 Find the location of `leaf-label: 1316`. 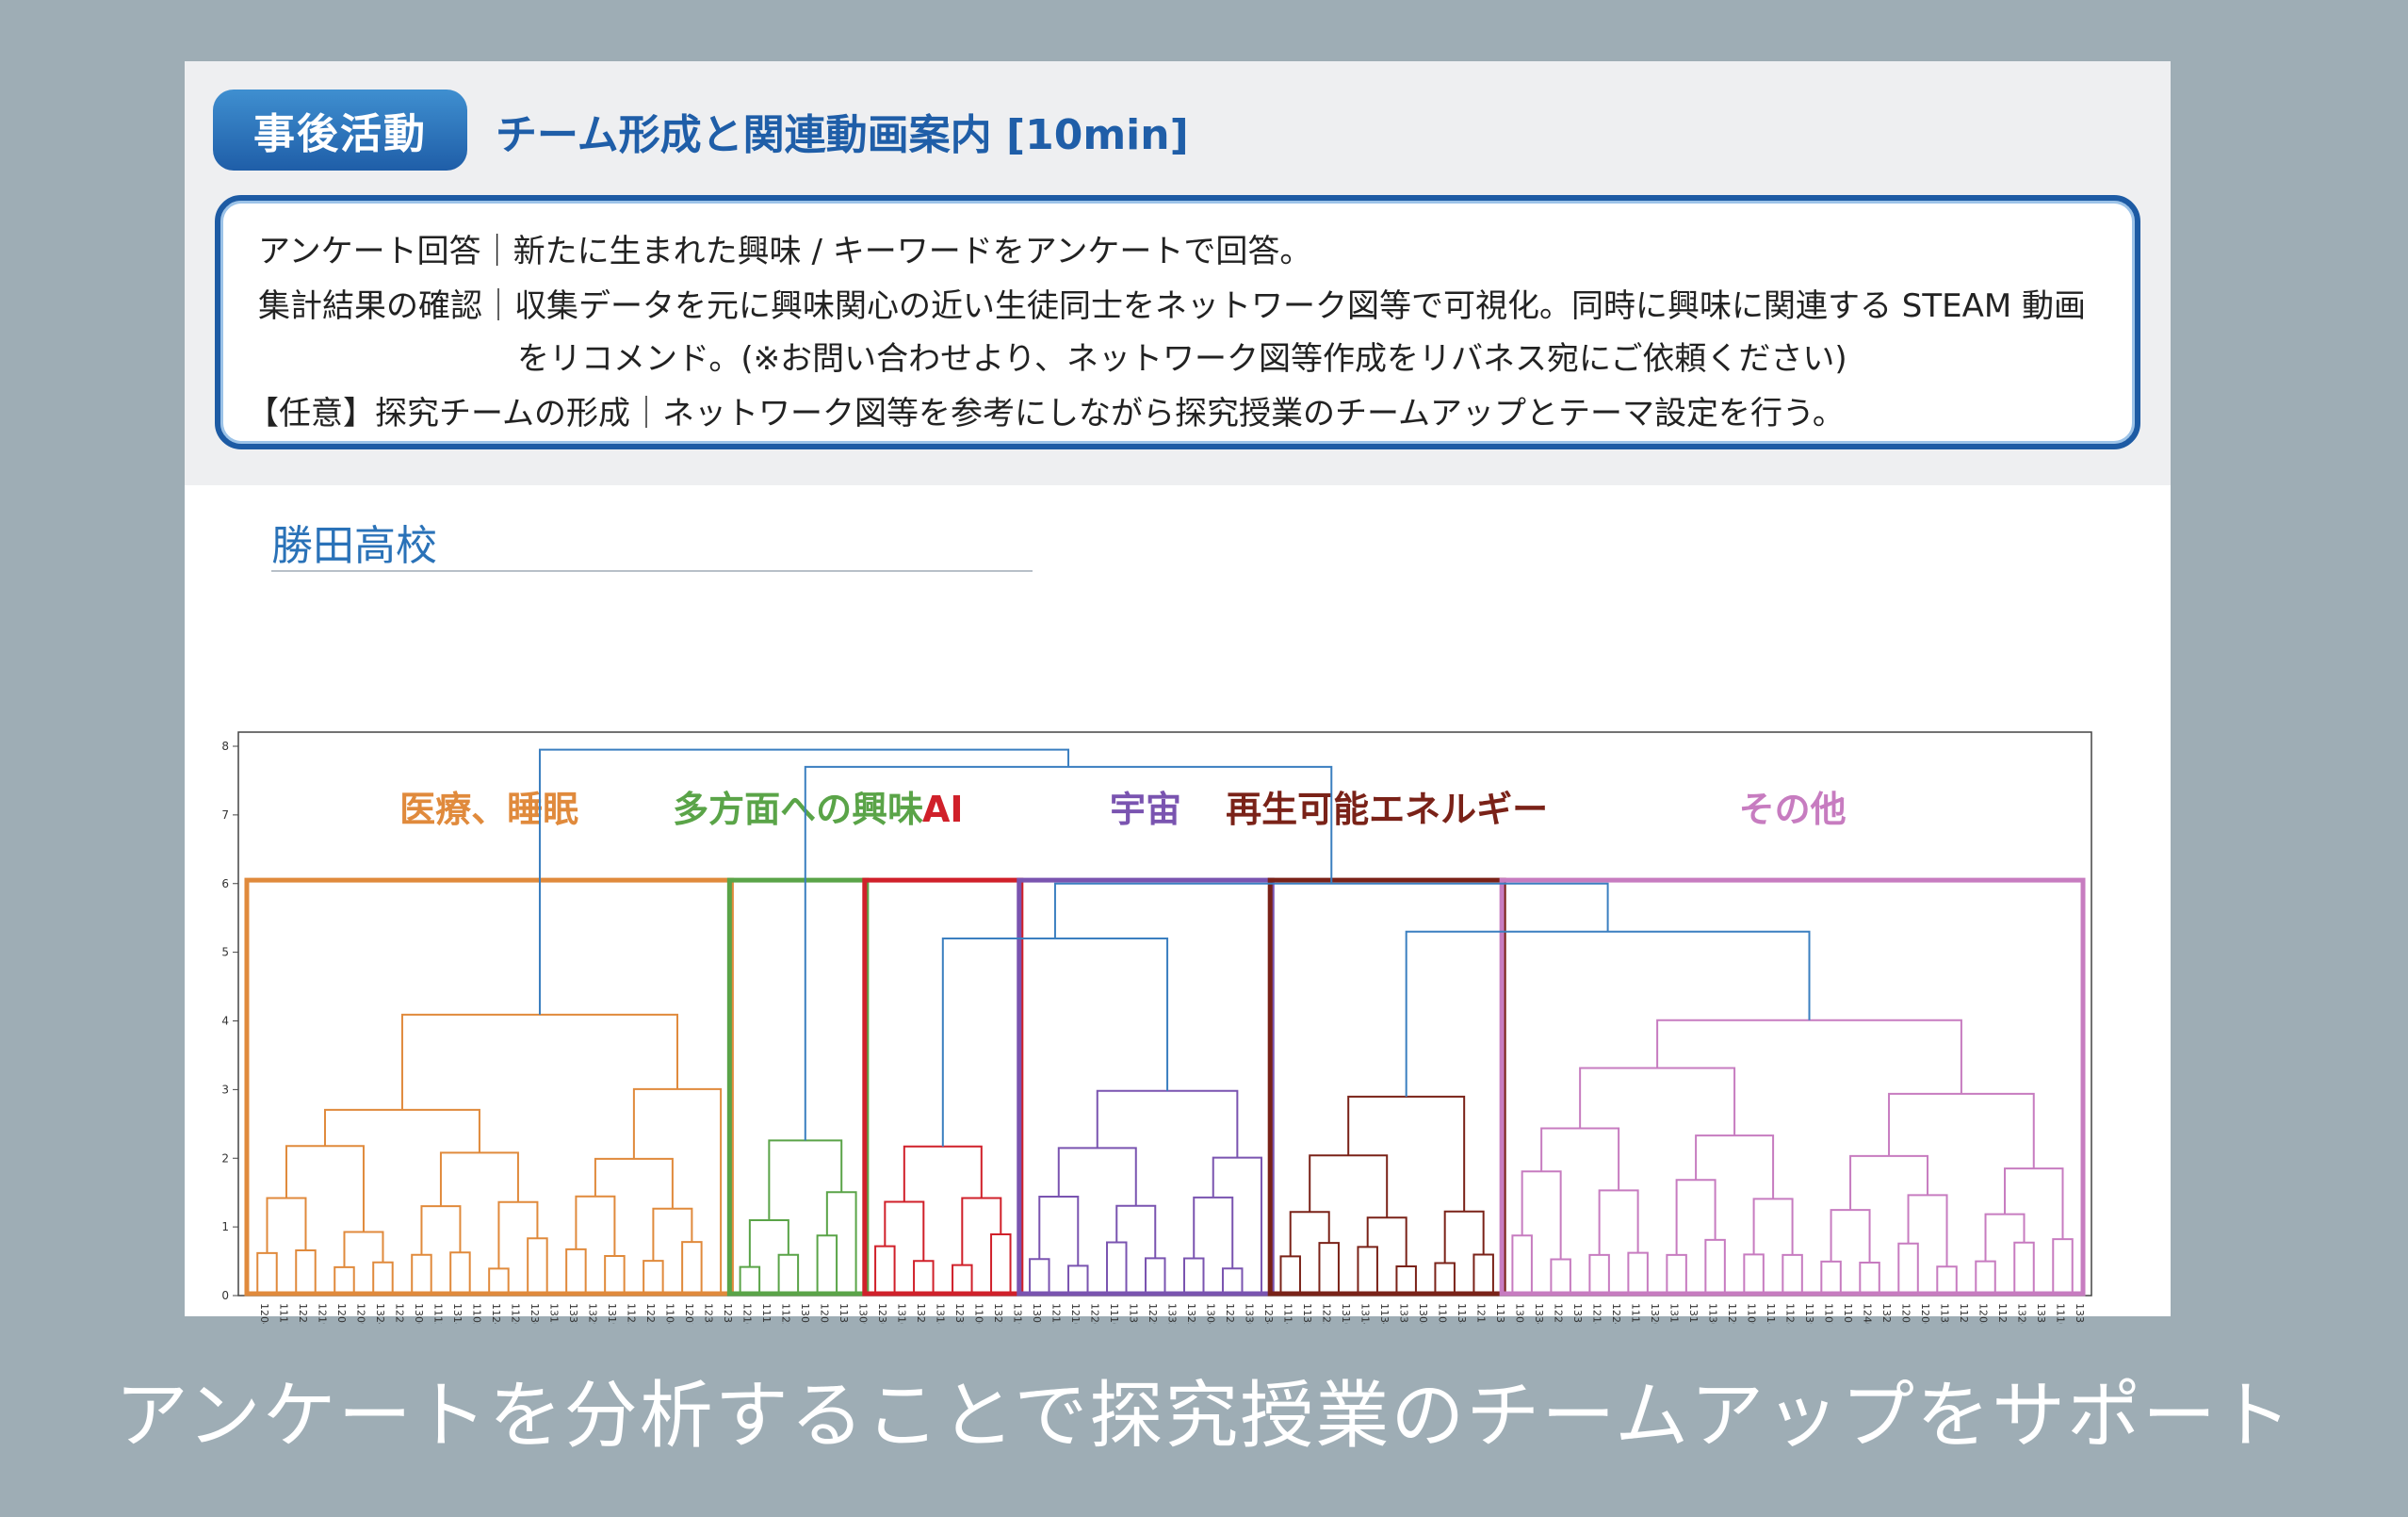

leaf-label: 1316 is located at coordinates (902, 1314).